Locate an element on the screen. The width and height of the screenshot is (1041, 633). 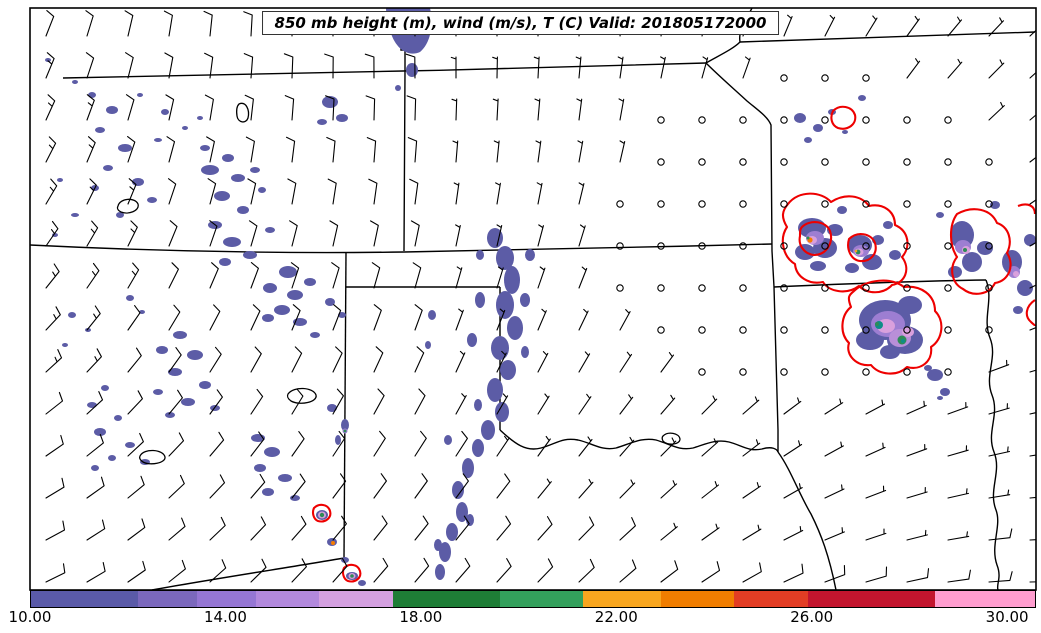
colorbar-segment is located at coordinates (356, 599).